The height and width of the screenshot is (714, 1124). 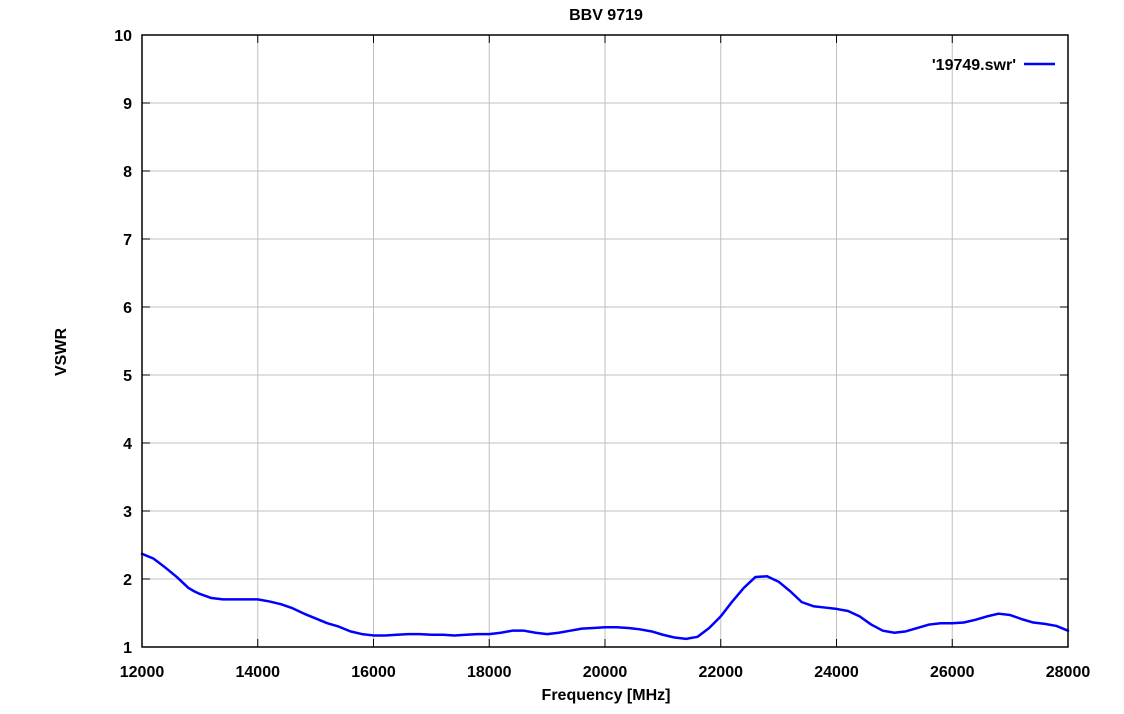 I want to click on x-tick-label: 18000, so click(x=489, y=672).